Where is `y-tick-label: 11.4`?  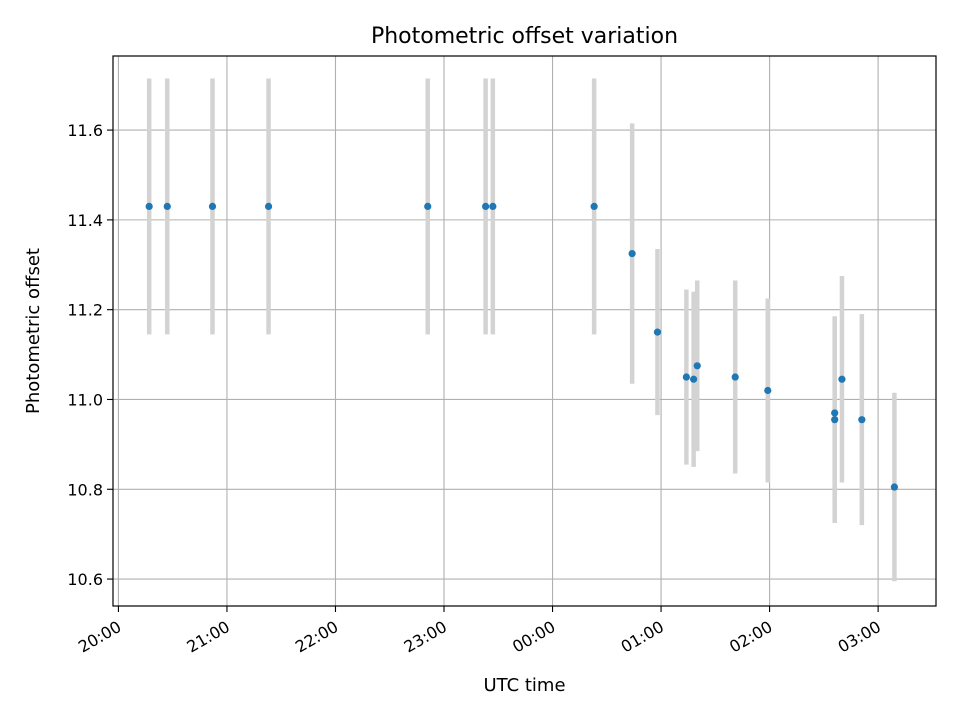 y-tick-label: 11.4 is located at coordinates (85, 220).